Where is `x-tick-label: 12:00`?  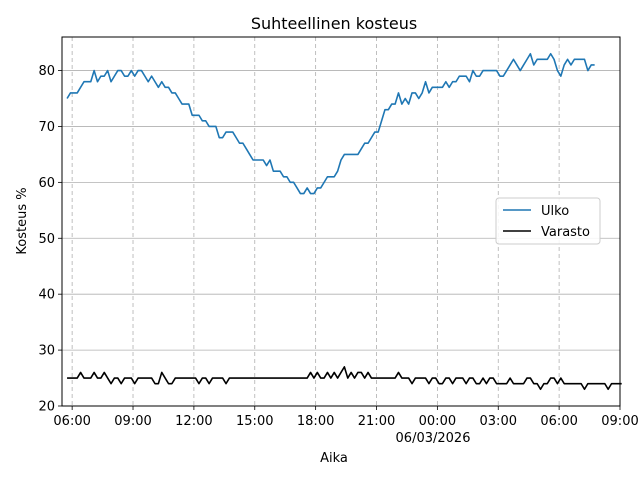 x-tick-label: 12:00 is located at coordinates (193, 421).